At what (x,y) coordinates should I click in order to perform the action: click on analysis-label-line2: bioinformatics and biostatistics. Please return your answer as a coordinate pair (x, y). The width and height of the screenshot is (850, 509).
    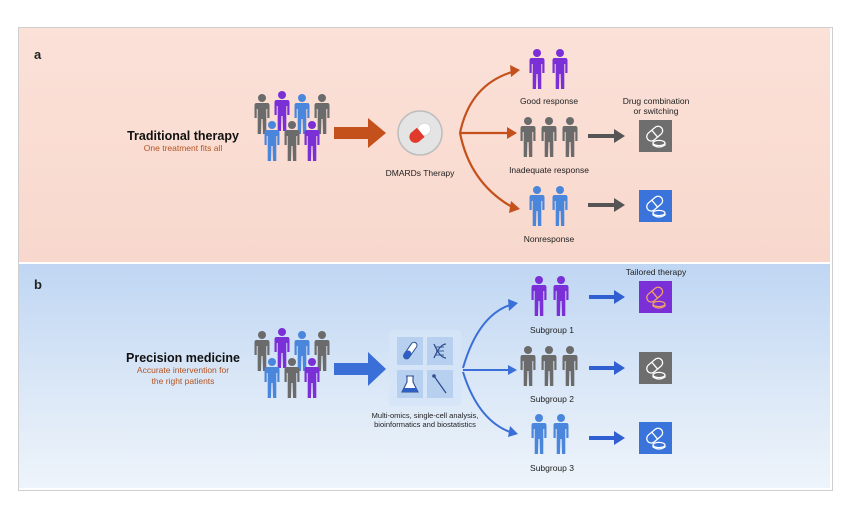
    Looking at the image, I should click on (425, 424).